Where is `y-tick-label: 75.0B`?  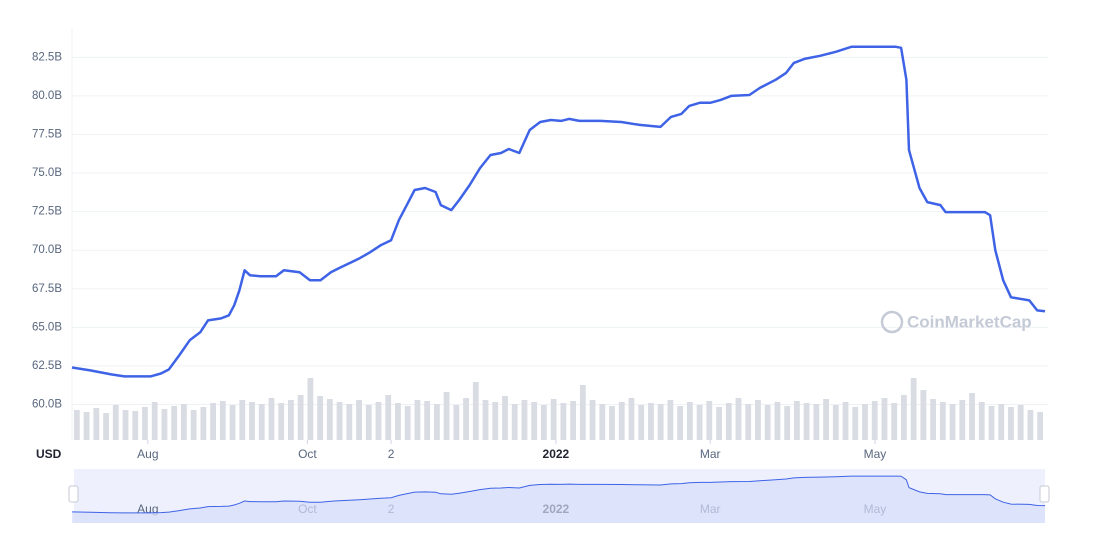
y-tick-label: 75.0B is located at coordinates (47, 173).